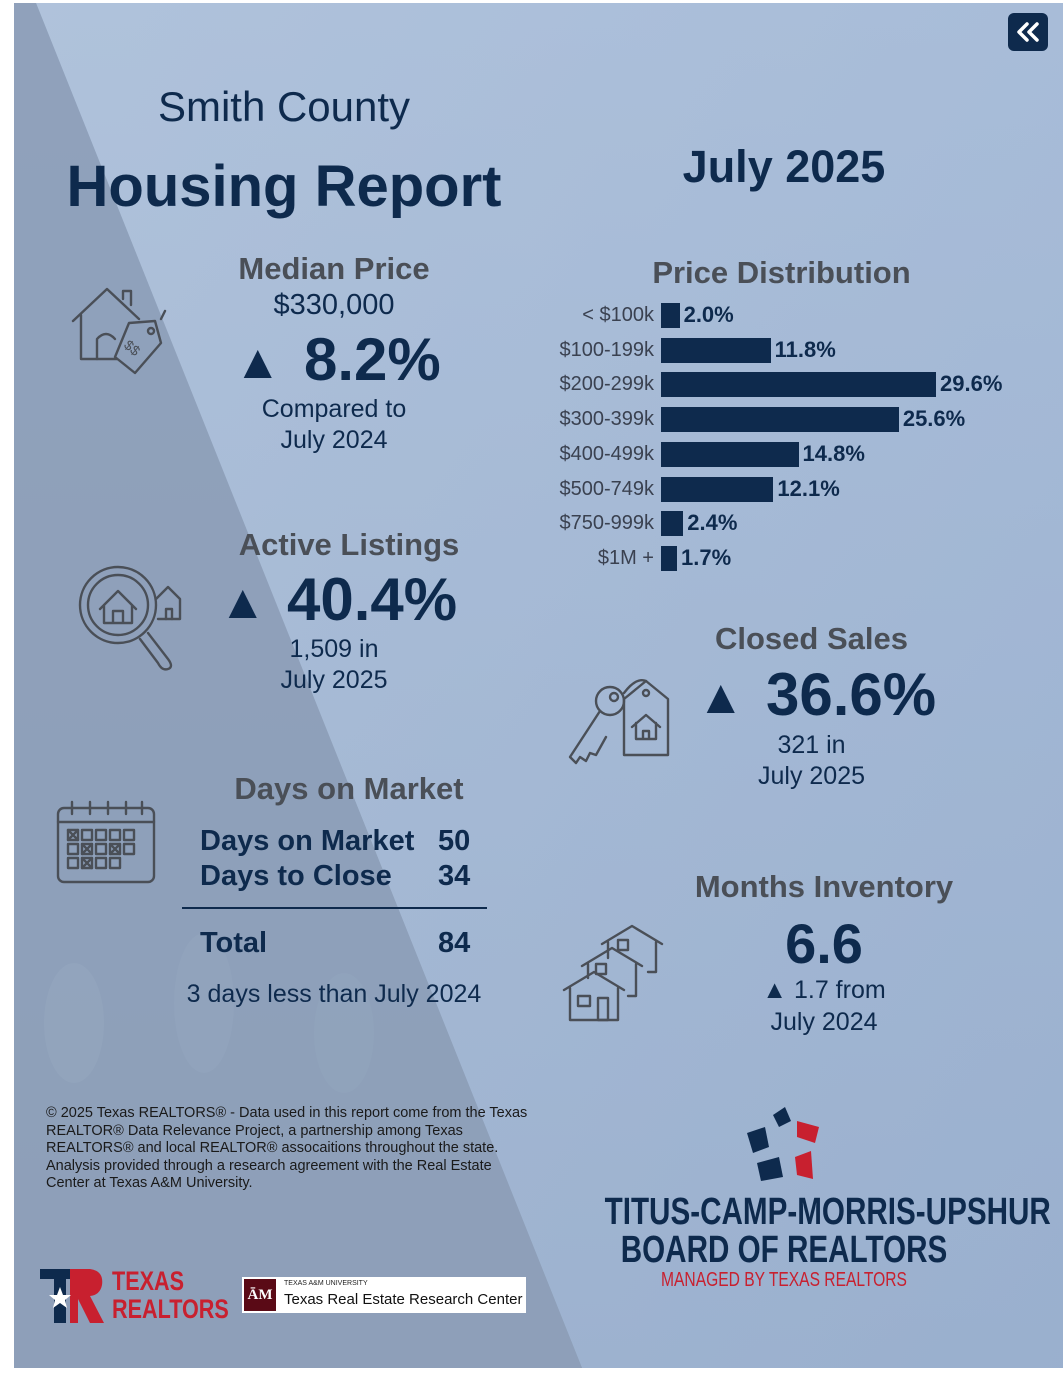  Describe the element at coordinates (372, 599) in the screenshot. I see `active-listings-change: 40.4%` at that location.